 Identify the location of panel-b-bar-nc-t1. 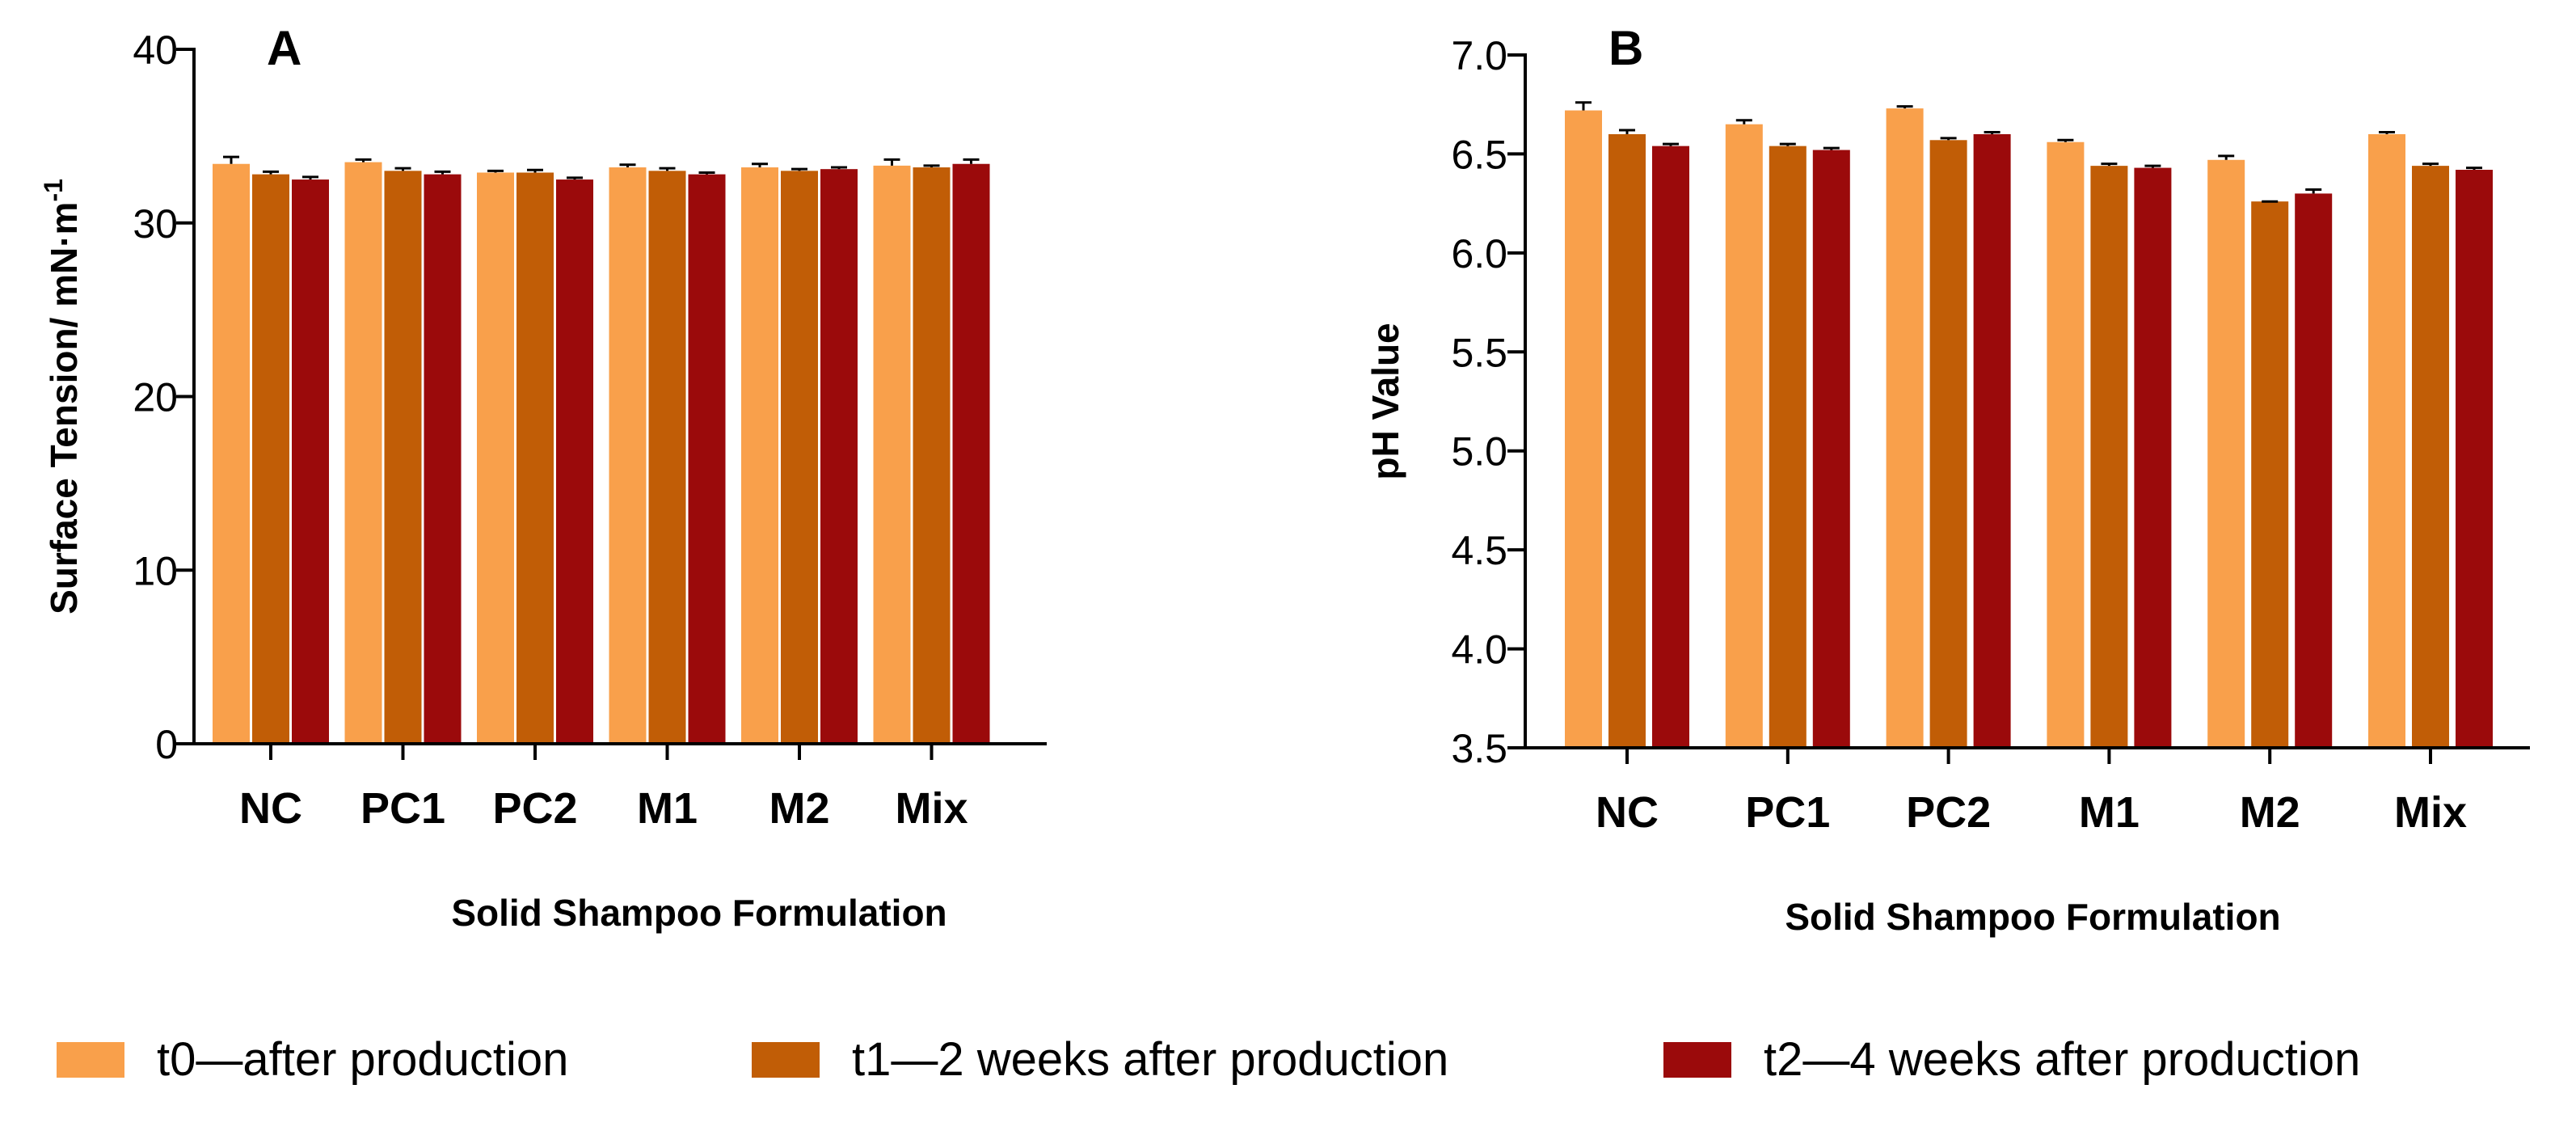
(1627, 441).